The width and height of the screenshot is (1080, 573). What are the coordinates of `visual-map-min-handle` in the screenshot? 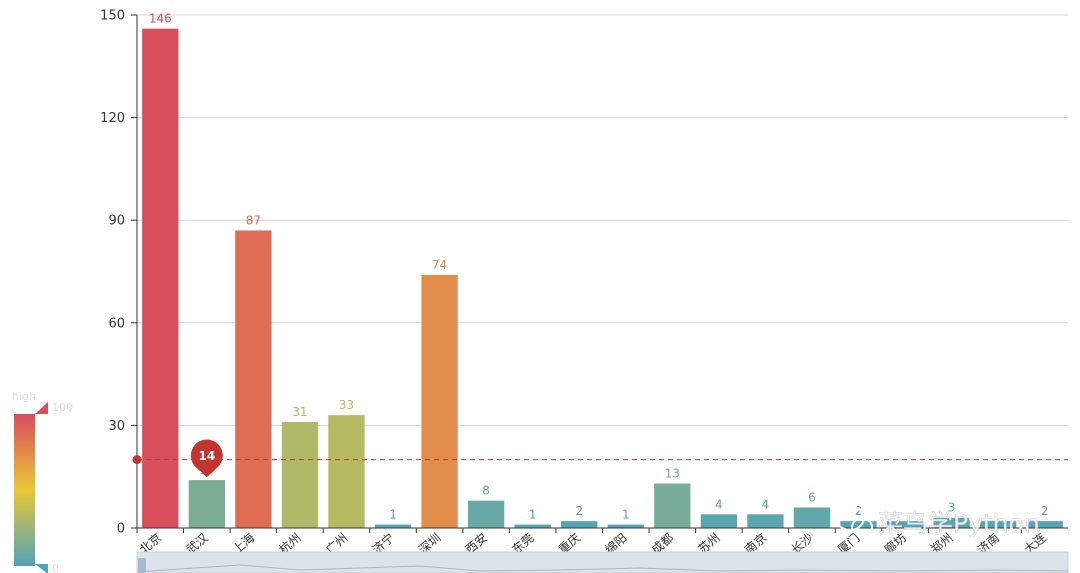 It's located at (41, 568).